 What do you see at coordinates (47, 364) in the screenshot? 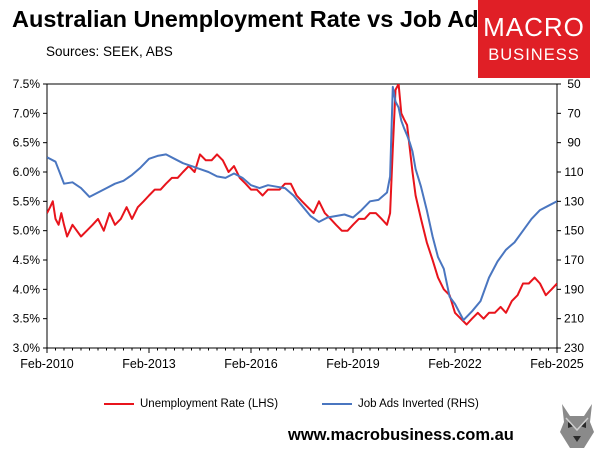
I see `x-tick-label: Feb-2010` at bounding box center [47, 364].